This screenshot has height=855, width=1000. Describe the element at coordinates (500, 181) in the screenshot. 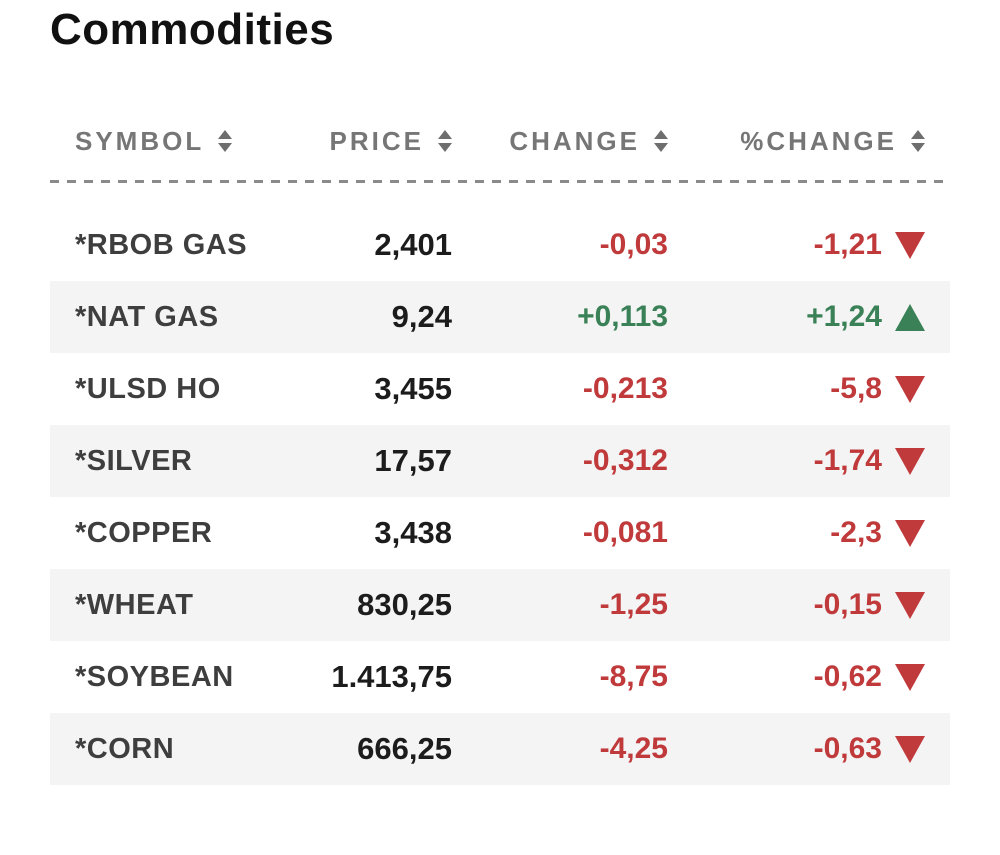

I see `header-divider` at that location.